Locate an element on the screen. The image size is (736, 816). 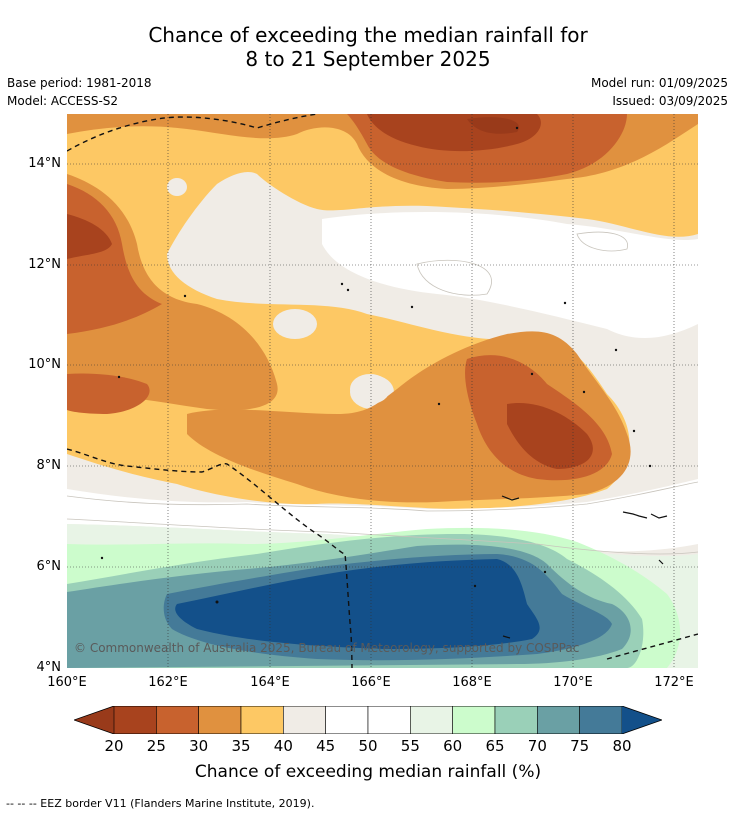
colorbar-cells is located at coordinates (368, 720).